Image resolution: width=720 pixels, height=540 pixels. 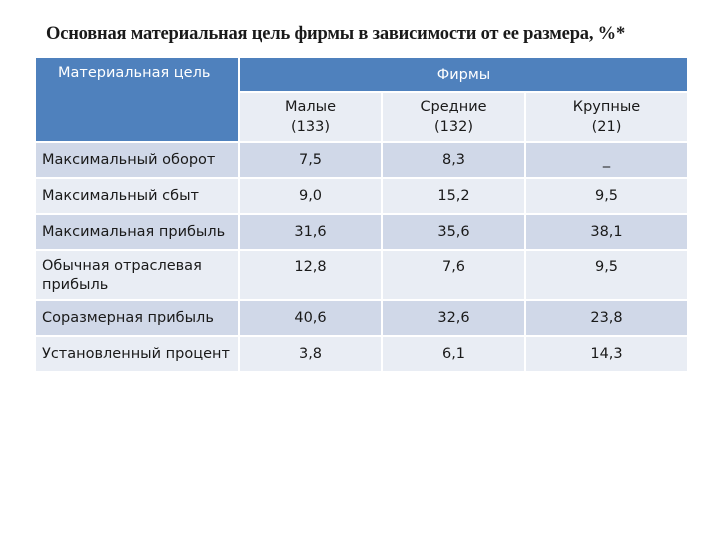 I want to click on column-name: Средние, so click(x=453, y=107).